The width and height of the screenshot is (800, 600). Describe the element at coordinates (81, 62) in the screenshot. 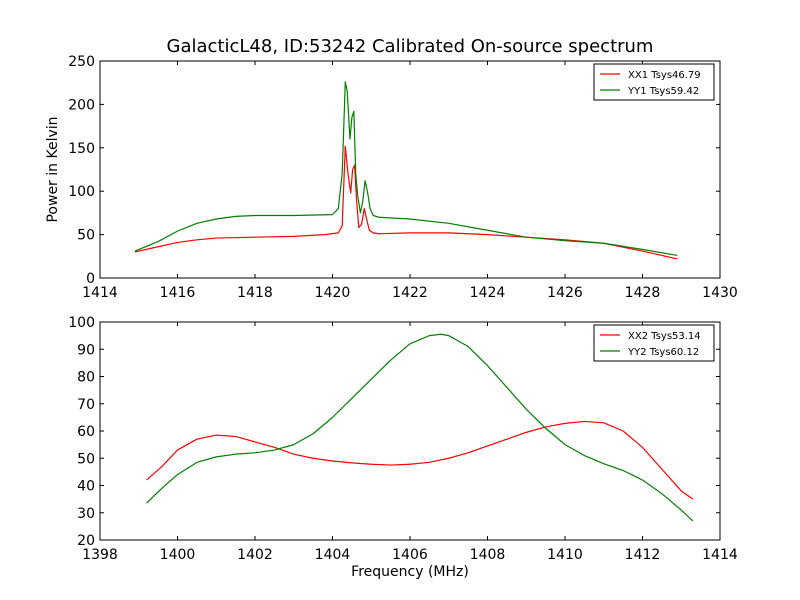

I see `y-tick-label: 250` at that location.